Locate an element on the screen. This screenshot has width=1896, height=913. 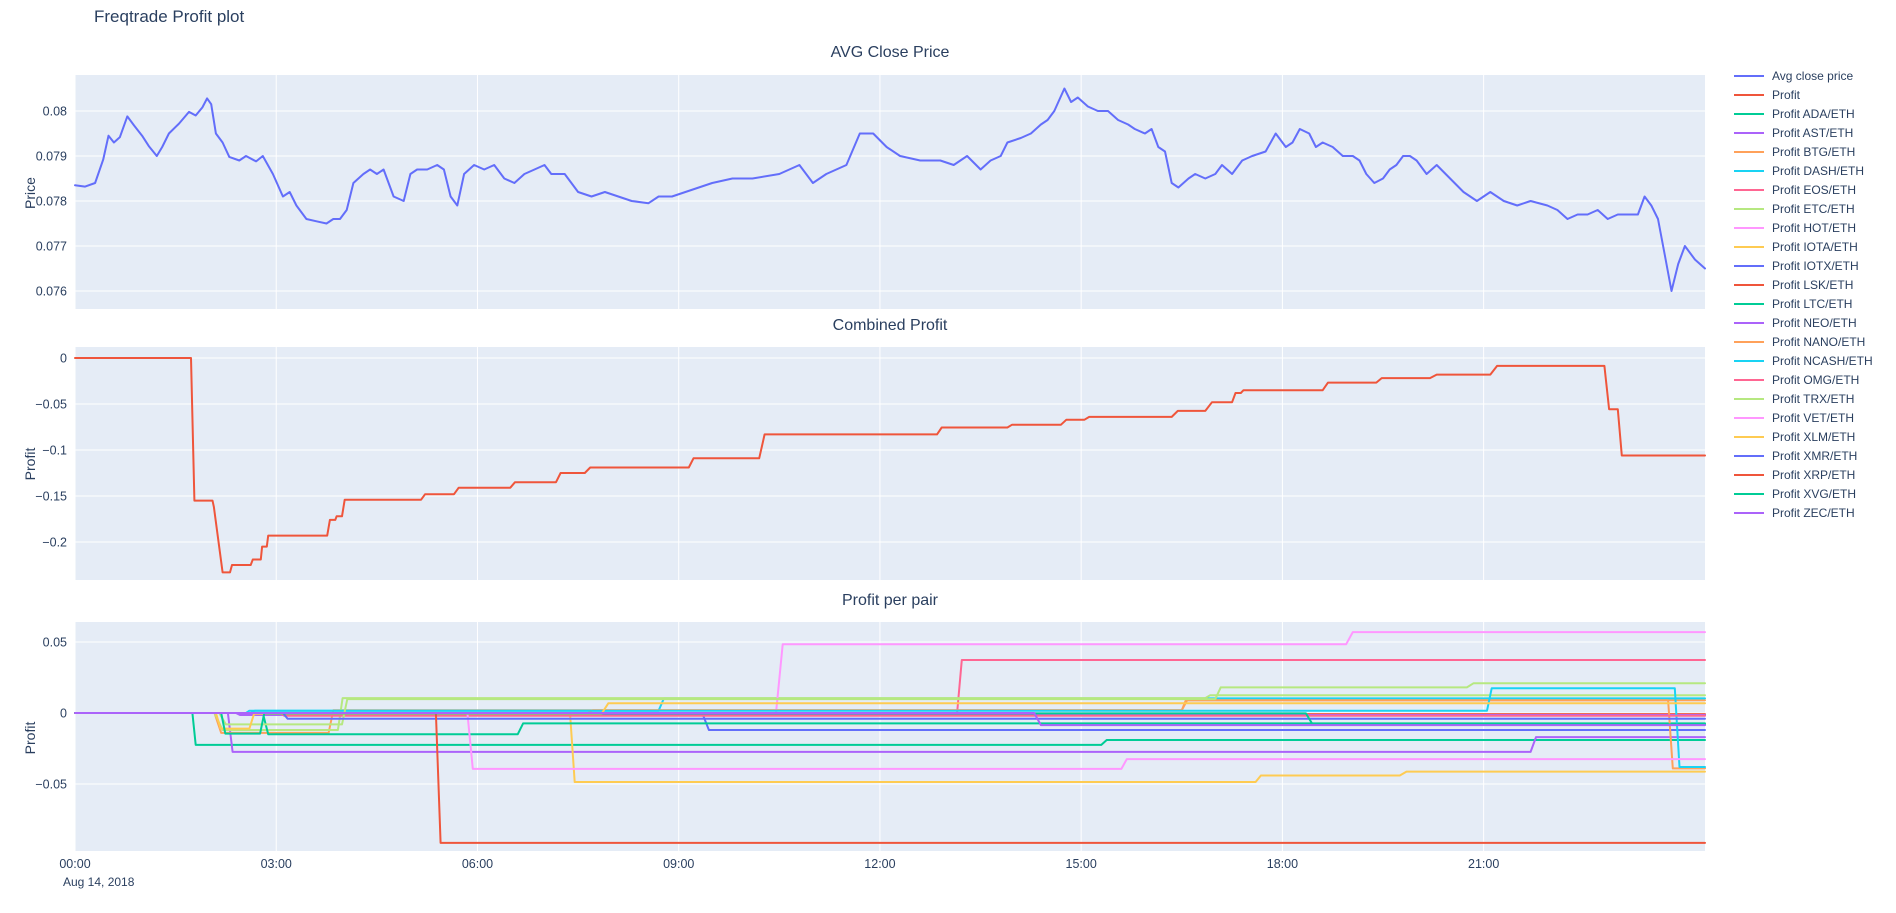
x-axis-date-label: Aug 14, 2018 is located at coordinates (99, 882).